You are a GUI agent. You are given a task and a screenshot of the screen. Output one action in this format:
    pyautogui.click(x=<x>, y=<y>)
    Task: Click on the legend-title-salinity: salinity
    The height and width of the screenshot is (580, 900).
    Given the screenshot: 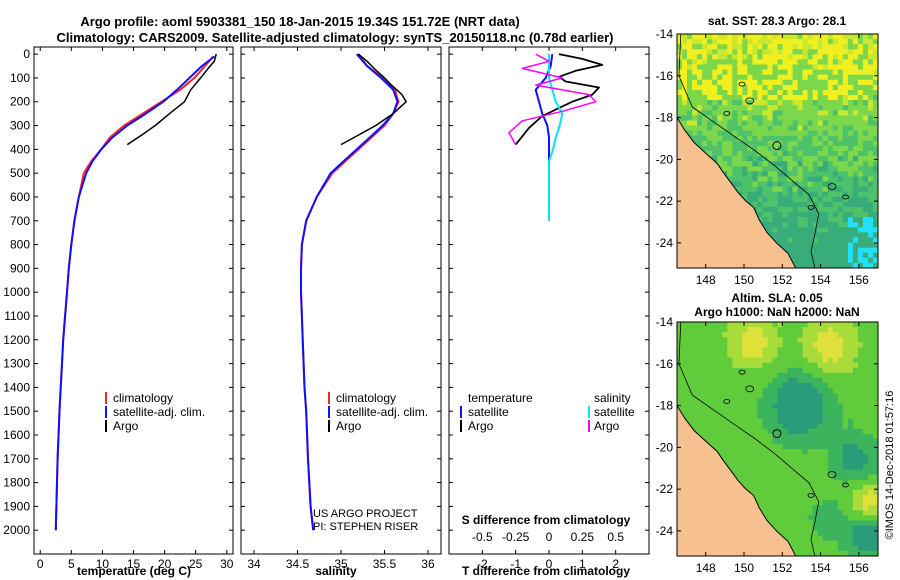 What is the action you would take?
    pyautogui.click(x=612, y=398)
    